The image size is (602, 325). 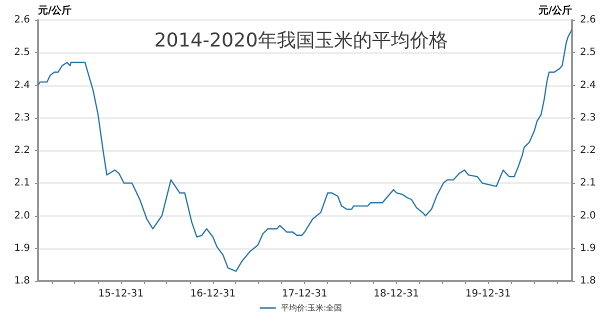 What do you see at coordinates (213, 294) in the screenshot?
I see `x-tick-label: 16-12-31` at bounding box center [213, 294].